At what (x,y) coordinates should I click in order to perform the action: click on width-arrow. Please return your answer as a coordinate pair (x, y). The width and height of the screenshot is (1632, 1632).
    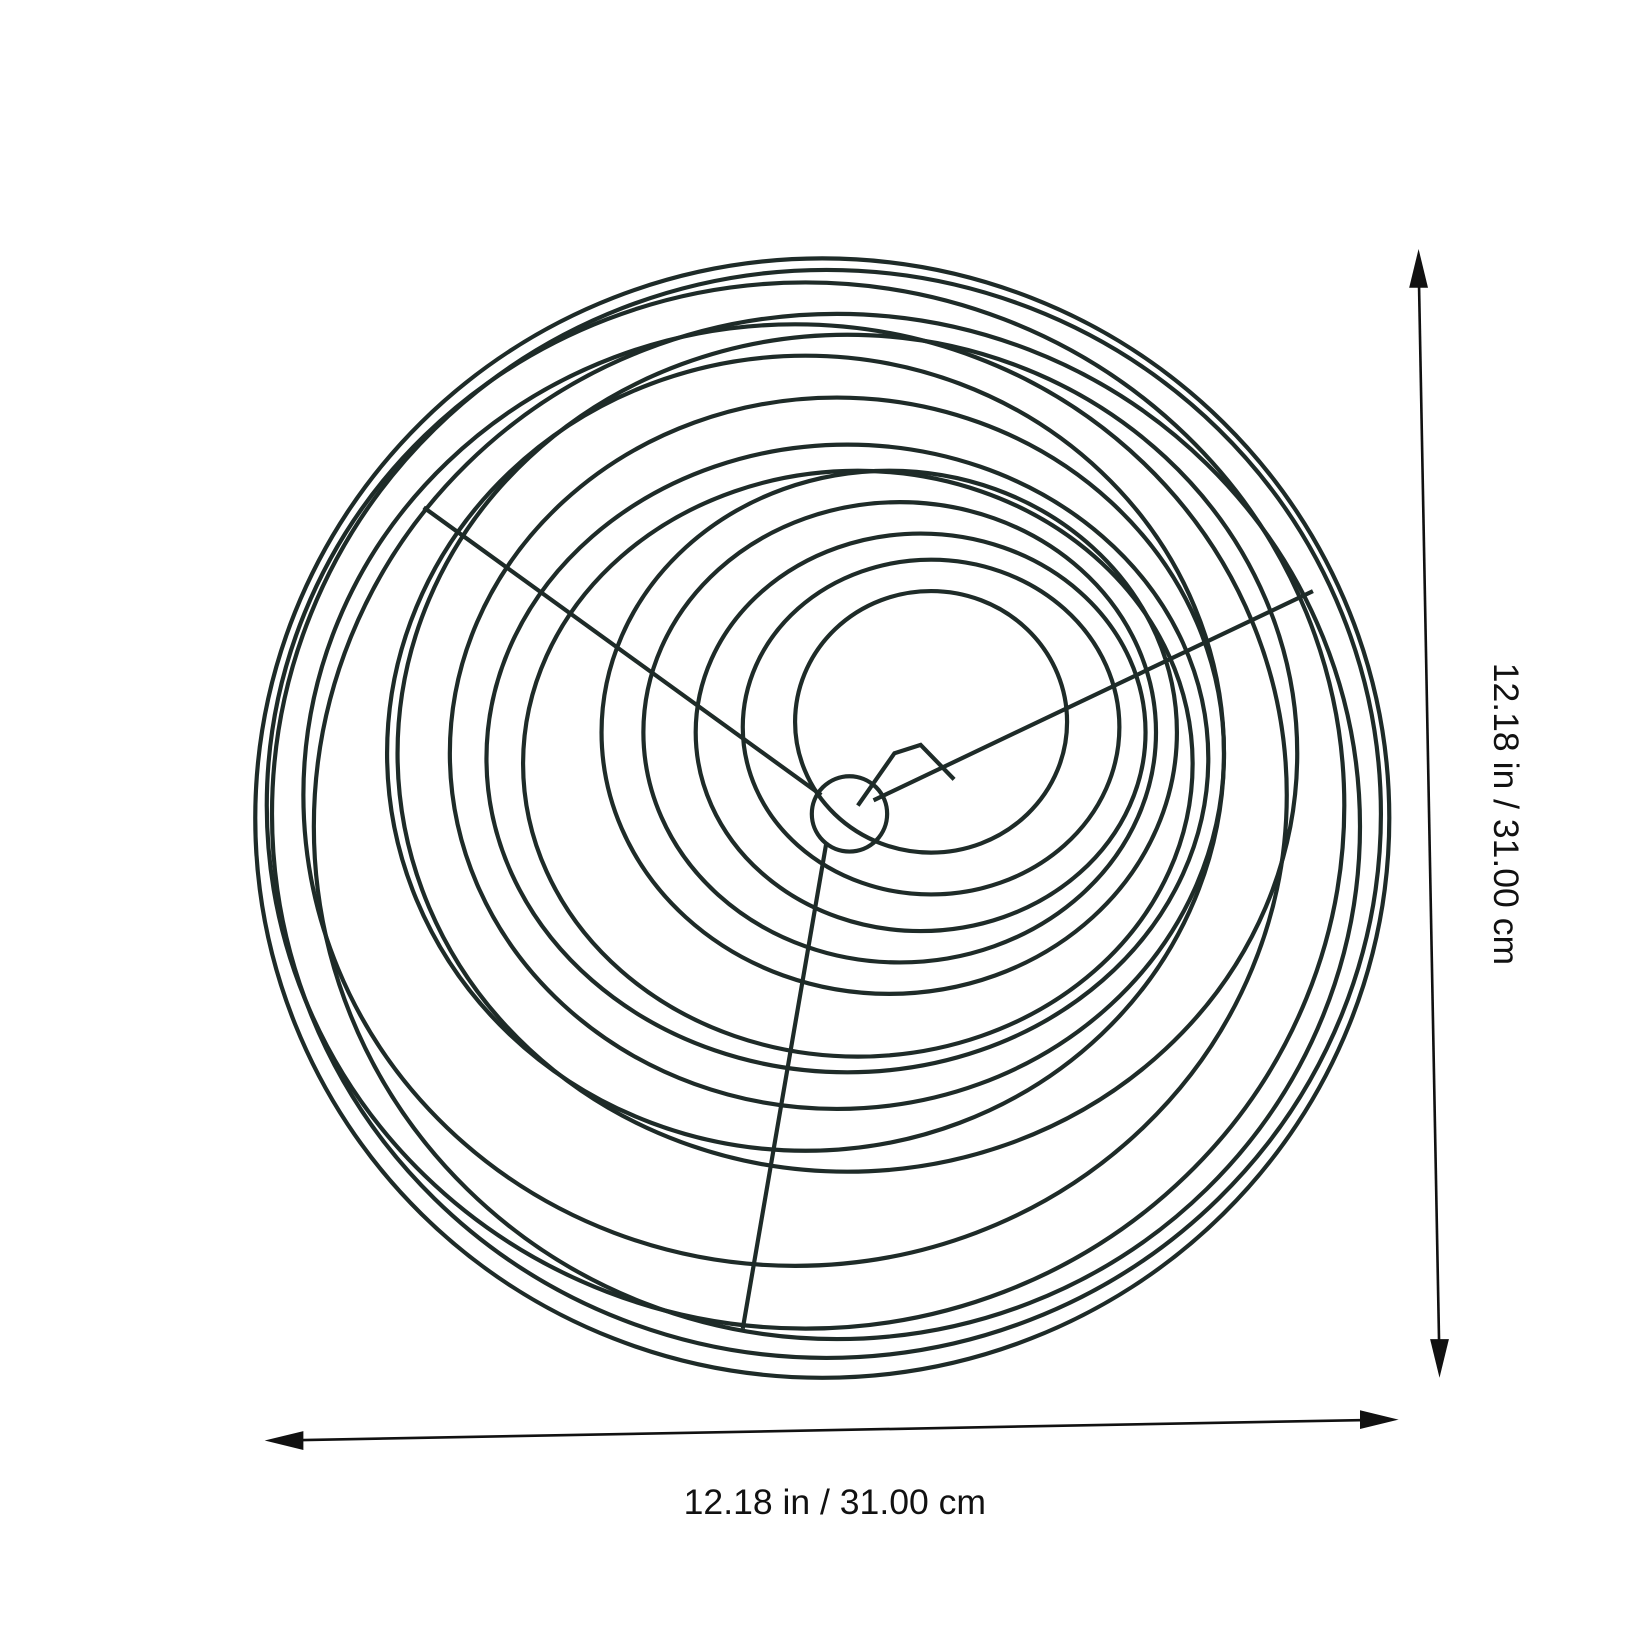
    Looking at the image, I should click on (832, 1430).